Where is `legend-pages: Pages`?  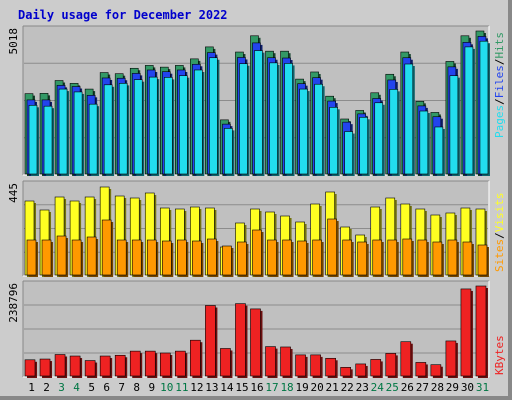 legend-pages: Pages is located at coordinates (499, 121).